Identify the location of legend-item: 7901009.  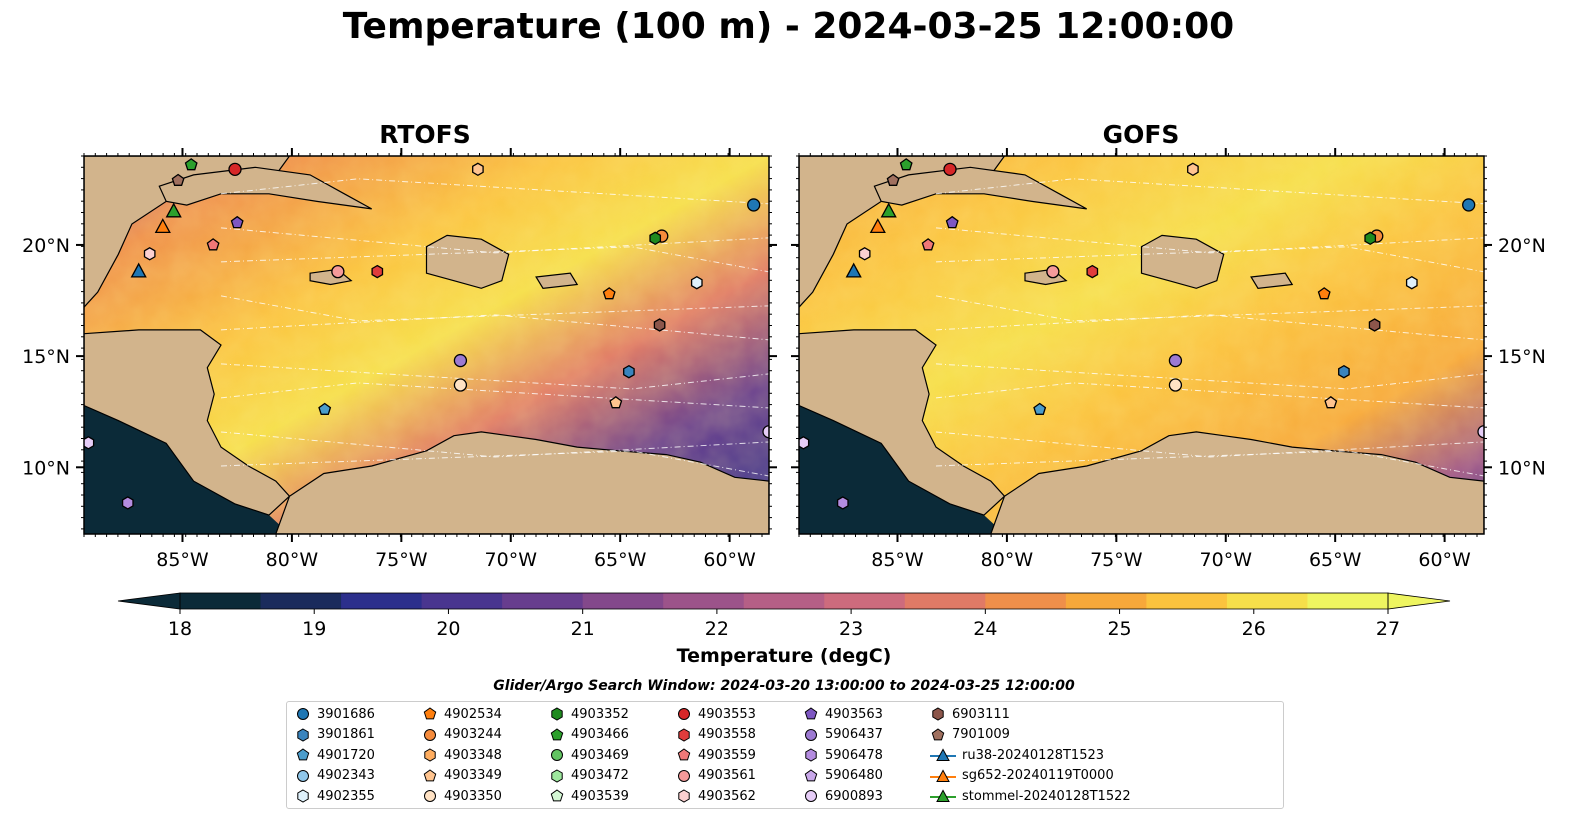
(970, 735).